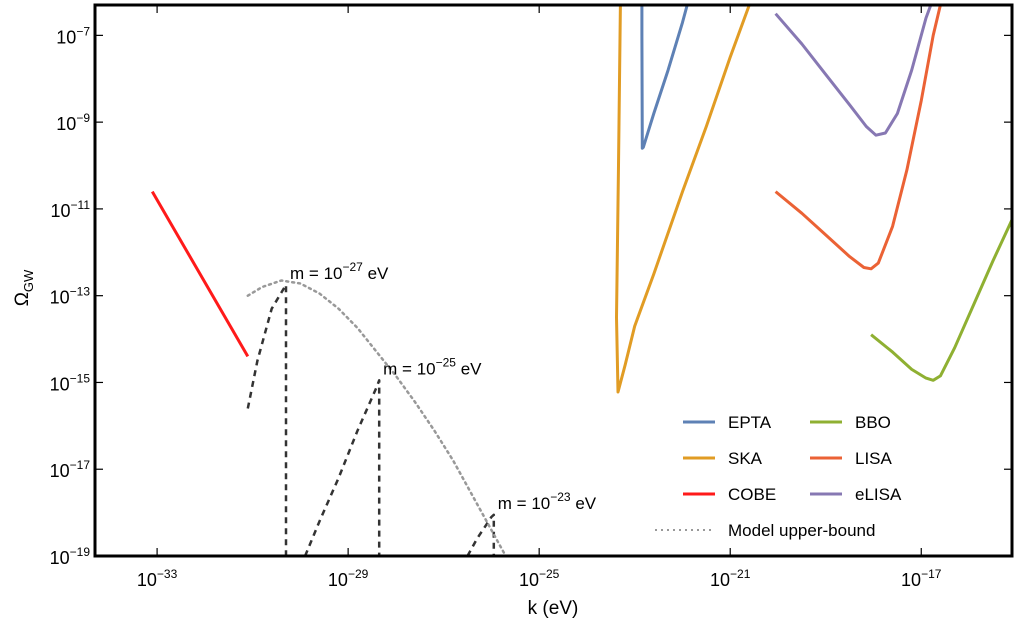 Image resolution: width=1017 pixels, height=627 pixels. I want to click on x-tick-label: 10−25, so click(539, 578).